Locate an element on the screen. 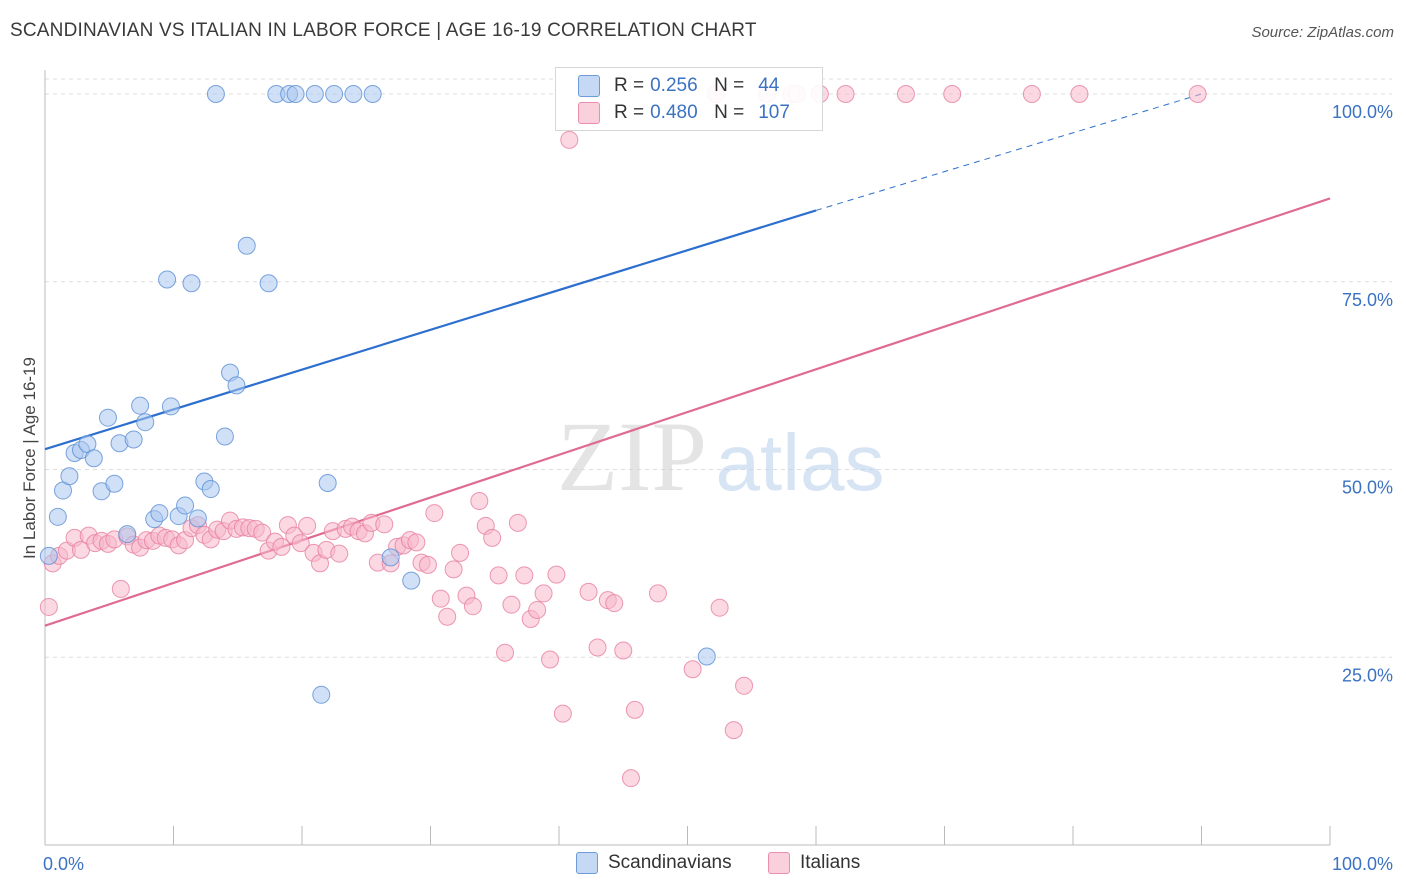 The height and width of the screenshot is (892, 1406). legend-row-scandinavians: R = 0.256 N = 44 is located at coordinates (678, 86).